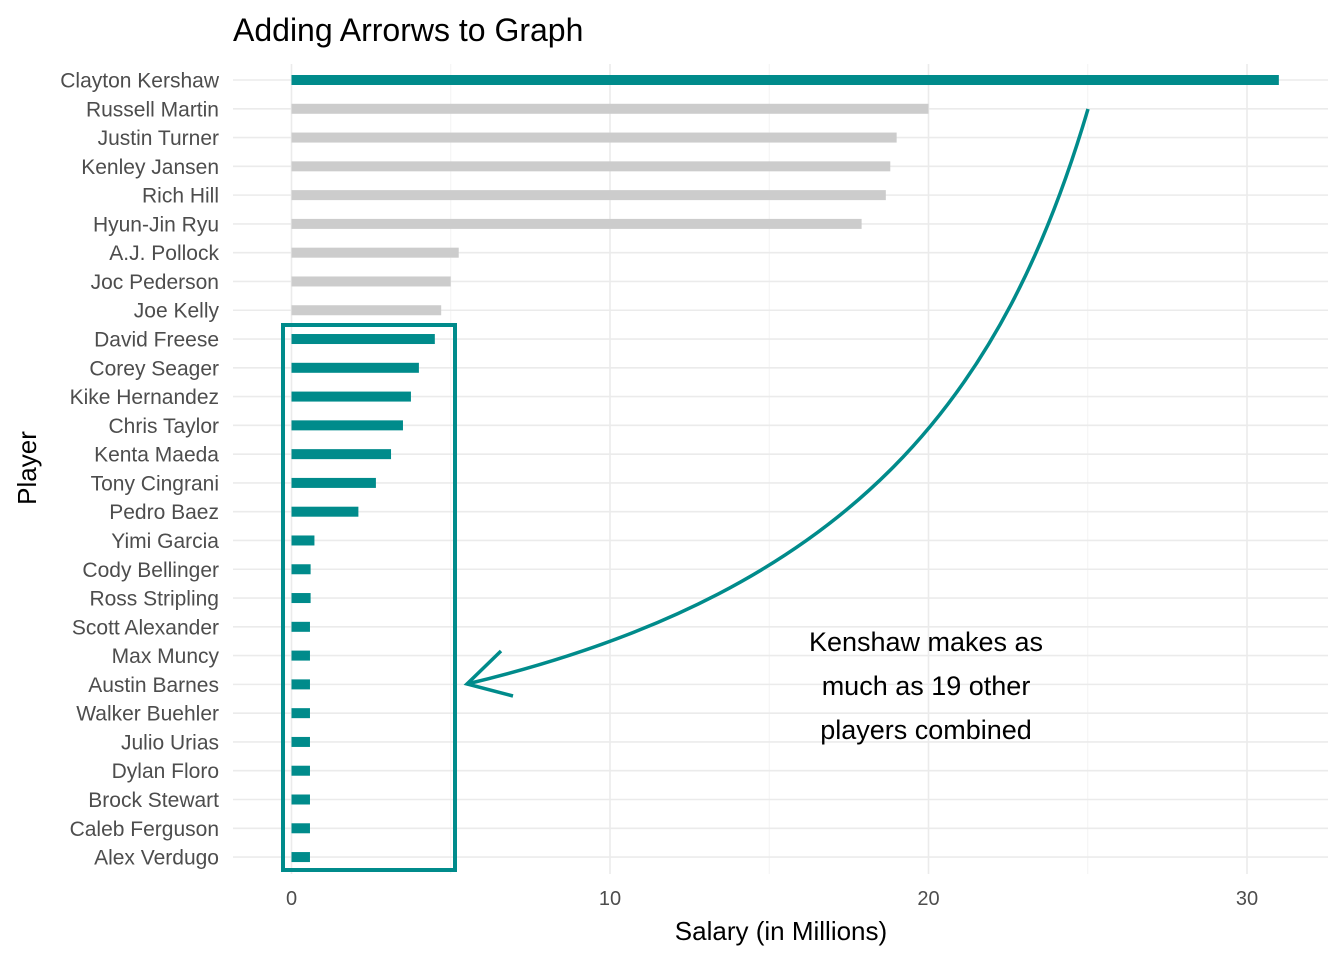 This screenshot has height=960, width=1344. I want to click on y-tick-label: Hyun-Jin Ryu, so click(156, 224).